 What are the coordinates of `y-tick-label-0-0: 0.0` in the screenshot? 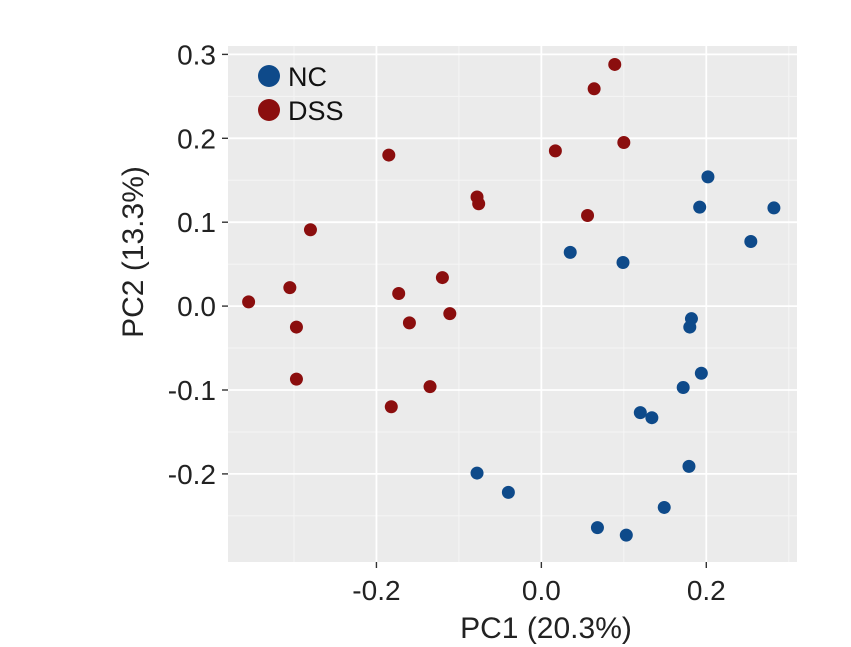 It's located at (196, 306).